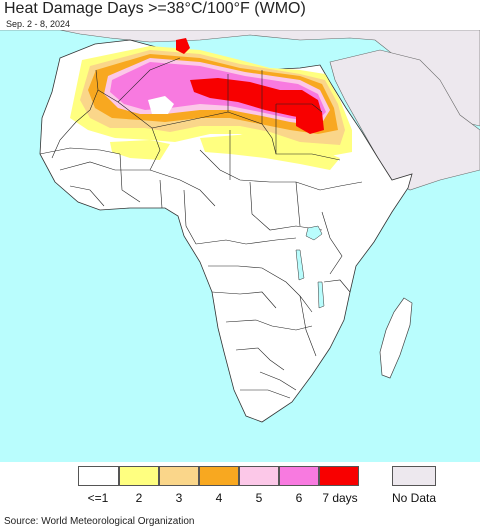 This screenshot has width=480, height=530. I want to click on lake-tanganyika, so click(300, 265).